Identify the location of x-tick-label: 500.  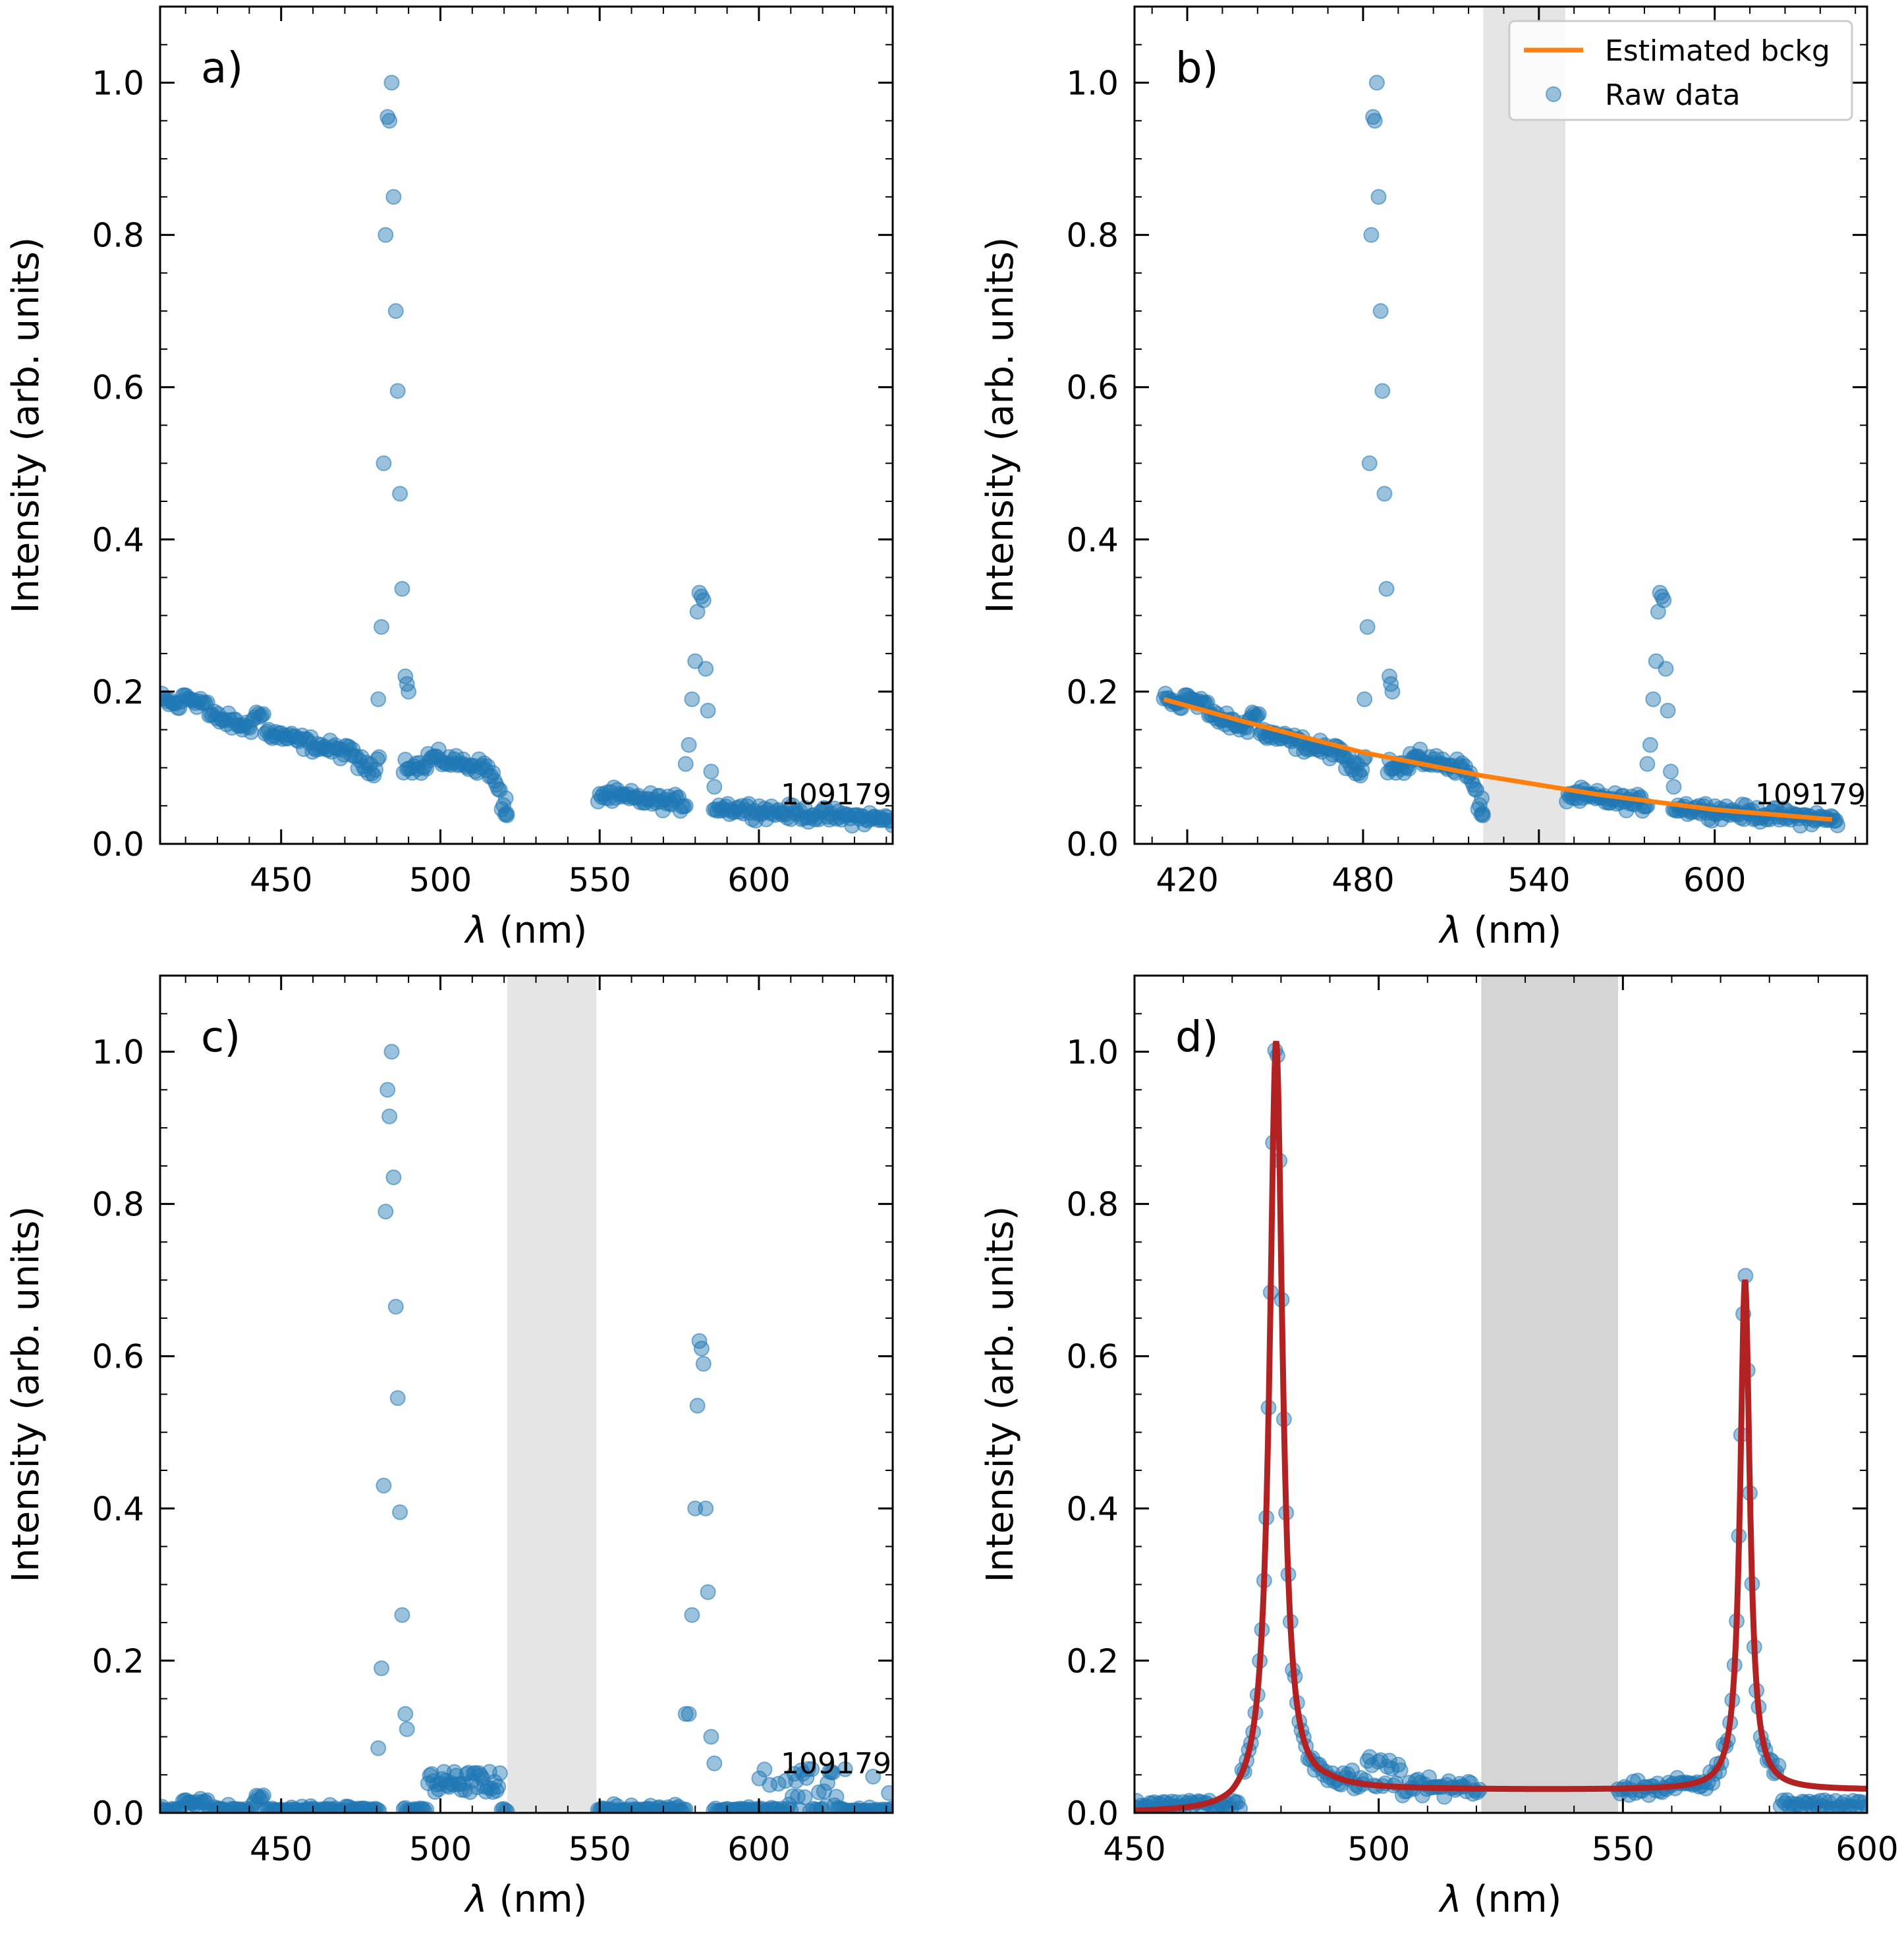
(1378, 1849).